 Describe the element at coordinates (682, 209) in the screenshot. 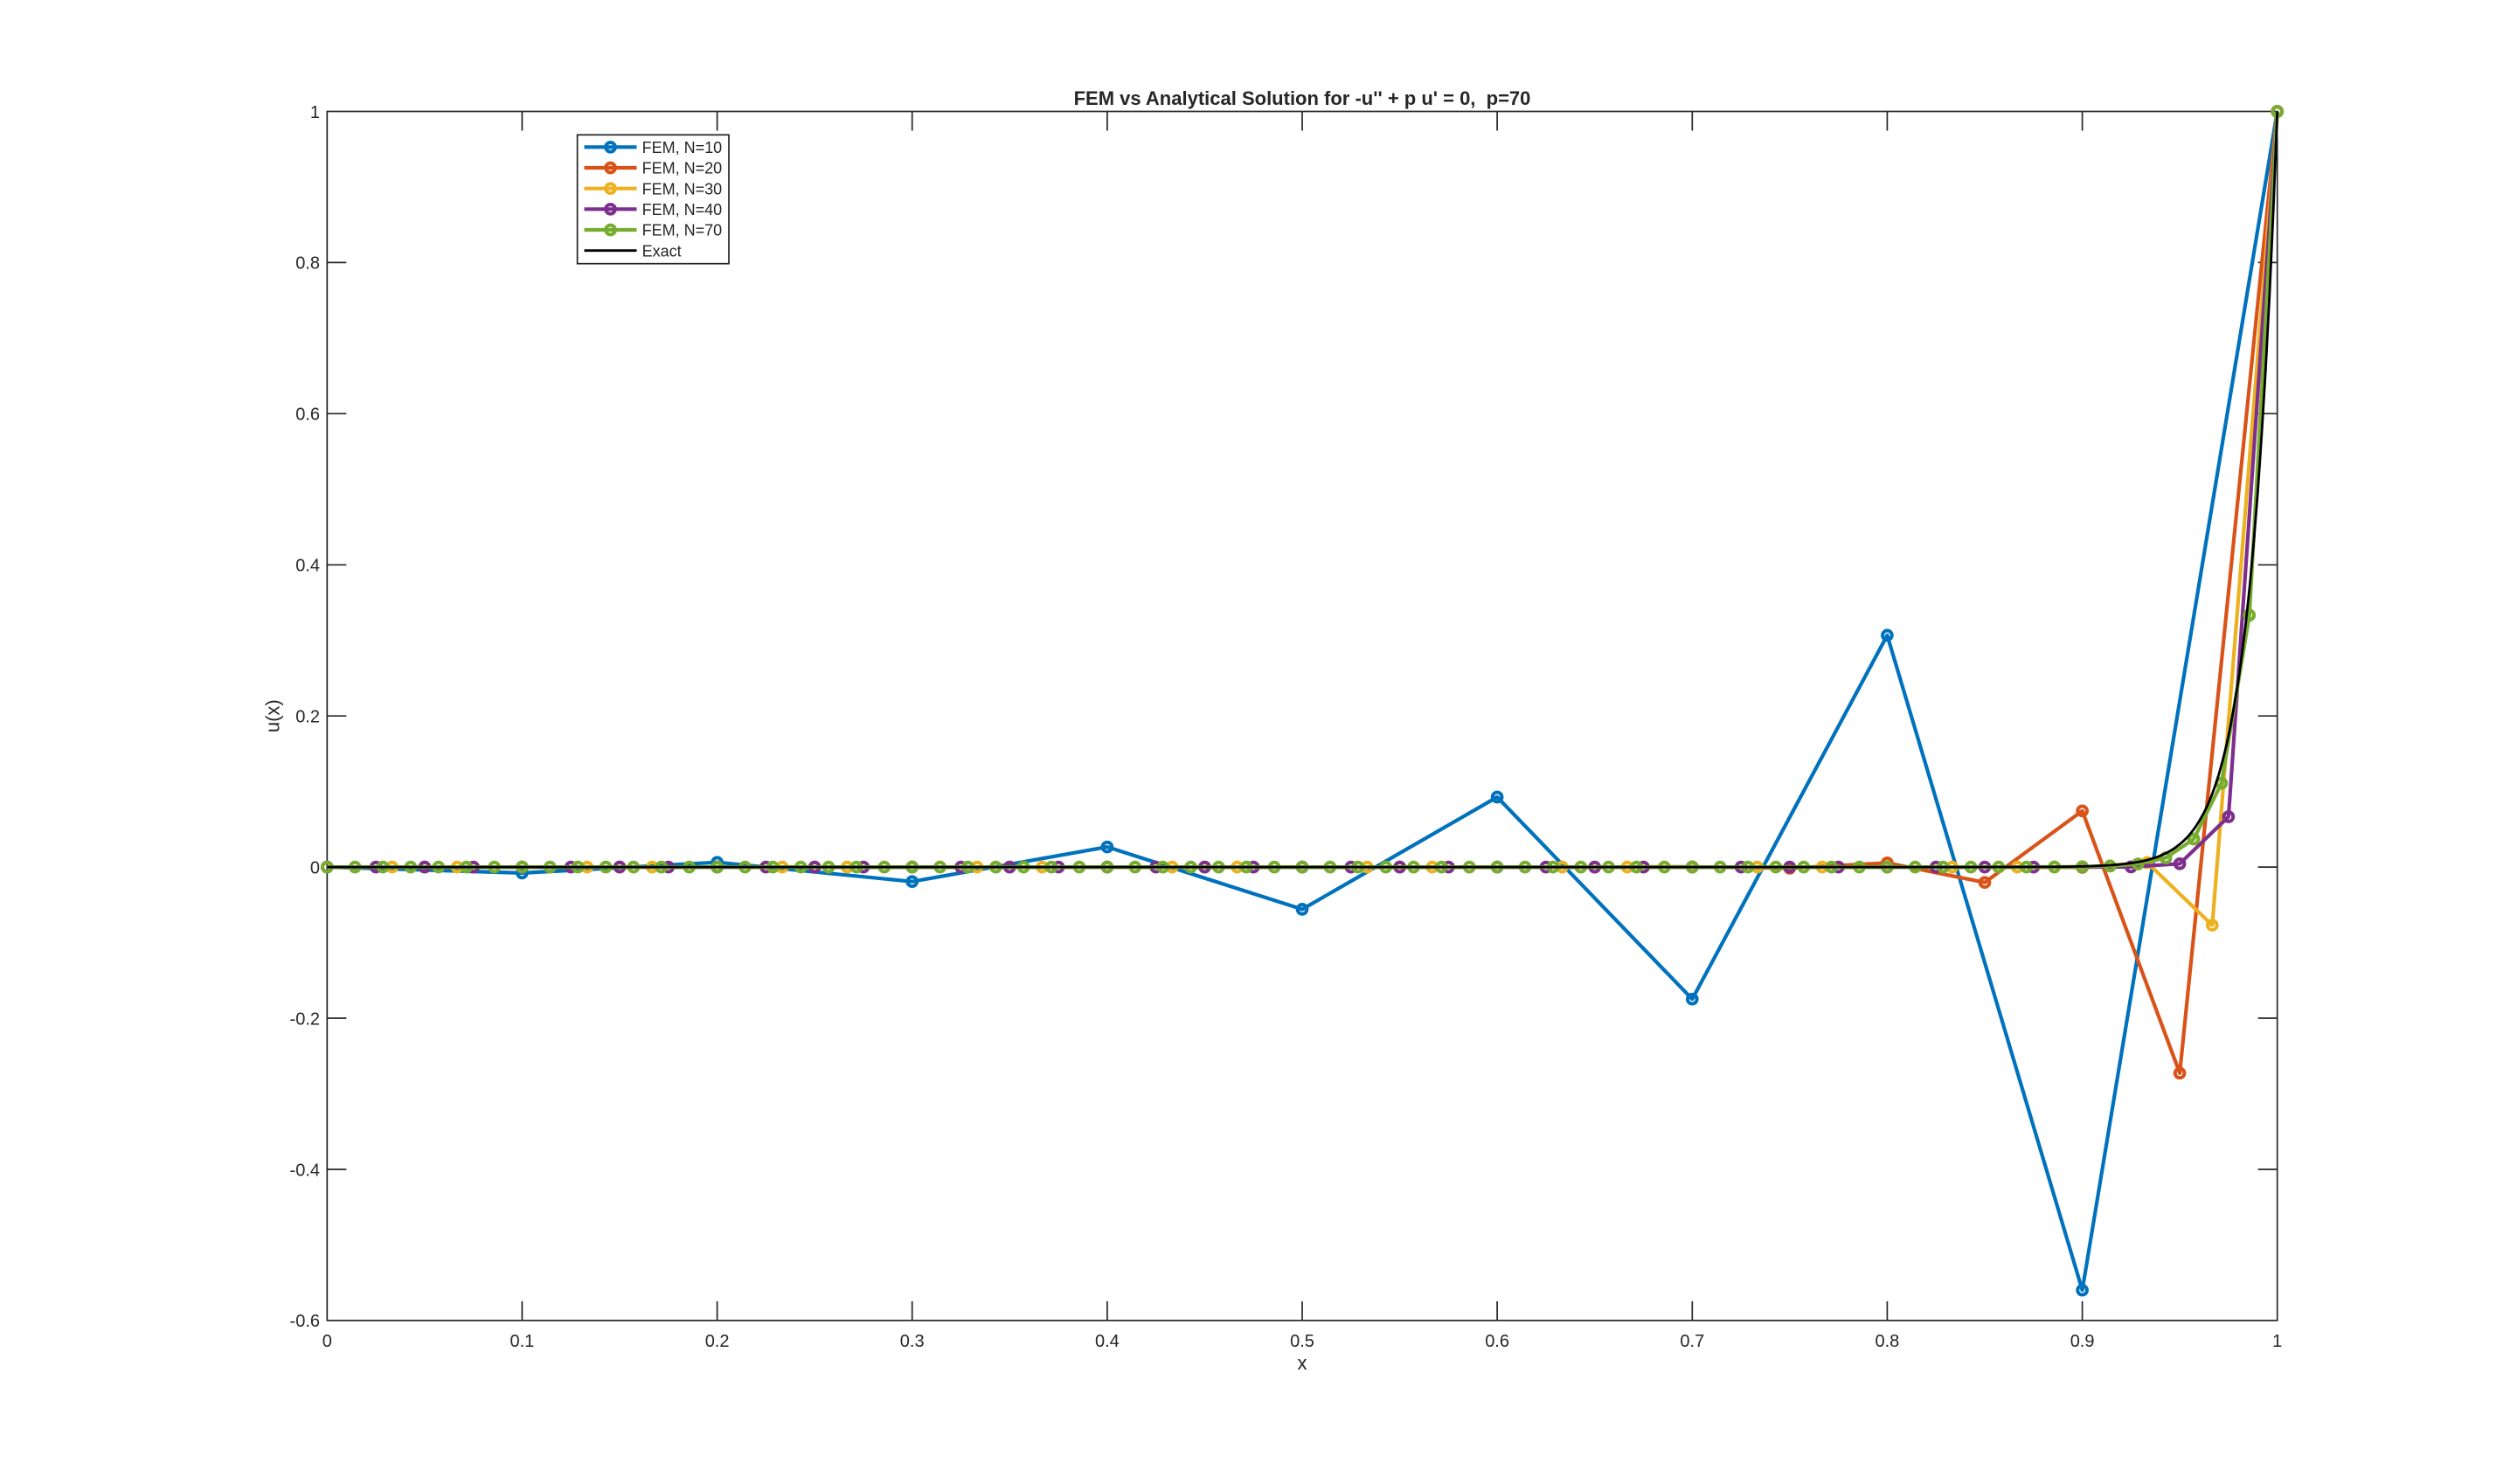

I see `svg-text: FEM, N=40` at that location.